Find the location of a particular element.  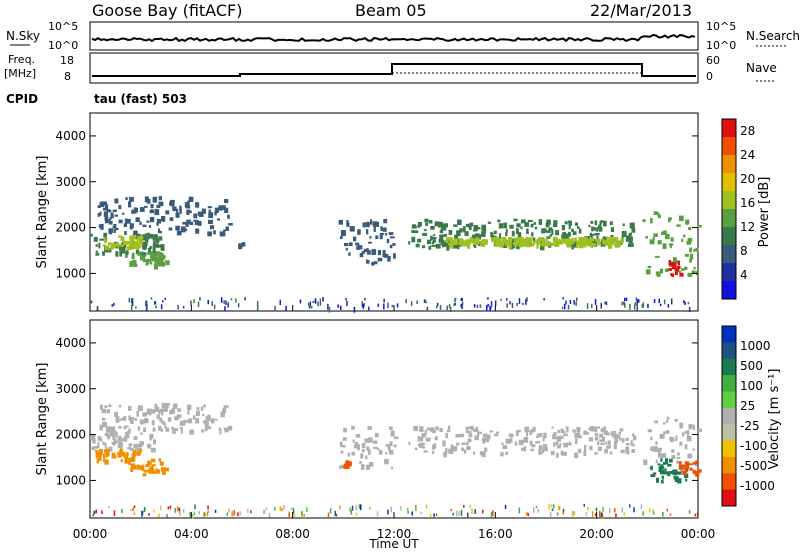

colorbar-swatch is located at coordinates (729, 200).